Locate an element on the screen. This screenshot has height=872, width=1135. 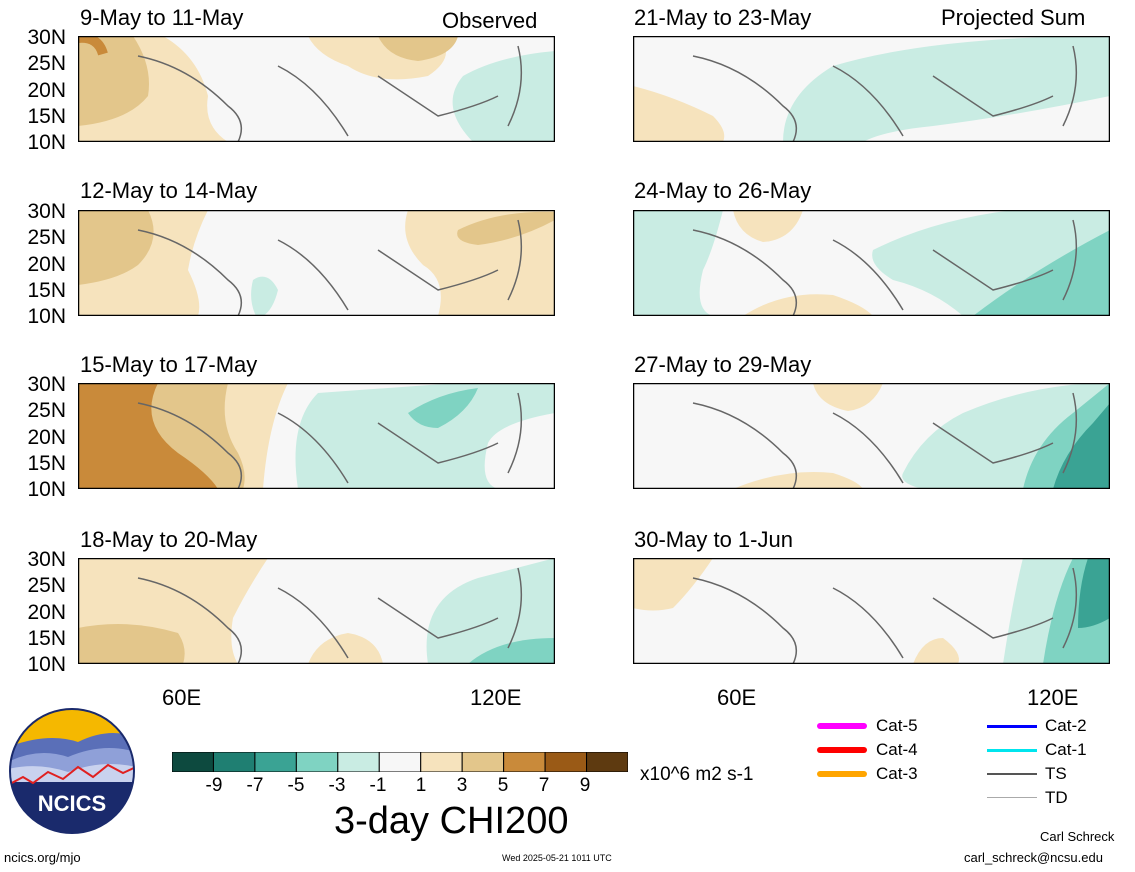
projected-sum-label: Projected Sum is located at coordinates (1013, 17).